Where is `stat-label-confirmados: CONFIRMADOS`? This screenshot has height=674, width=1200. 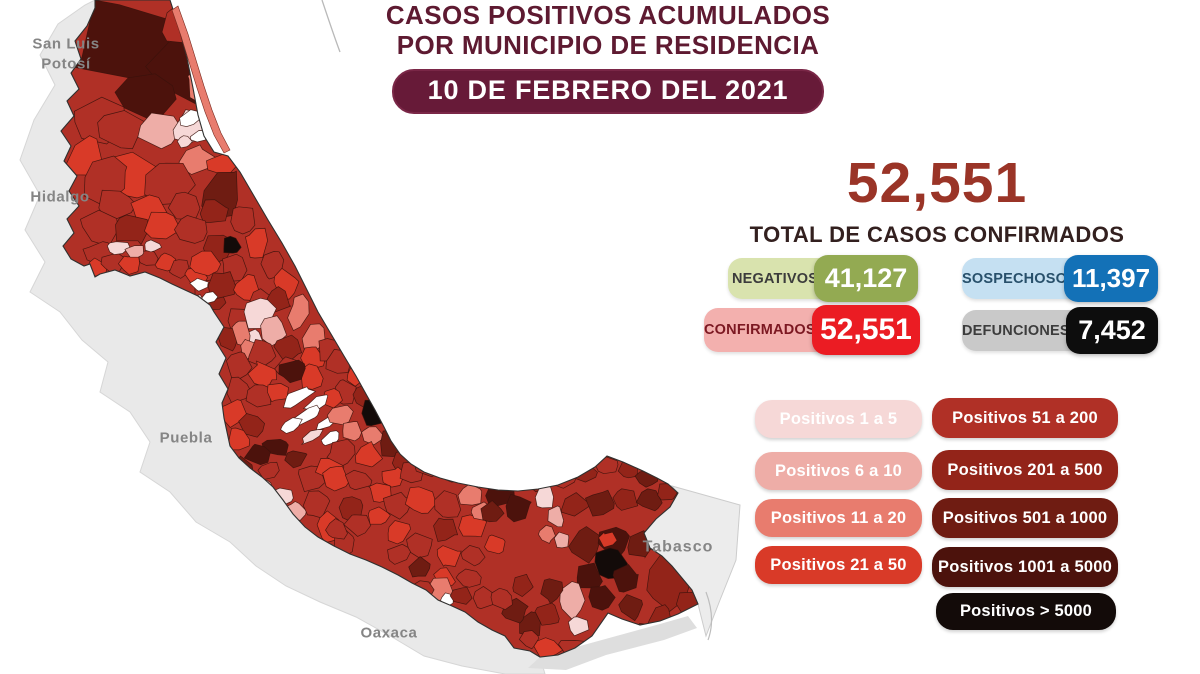
stat-label-confirmados: CONFIRMADOS is located at coordinates (760, 330).